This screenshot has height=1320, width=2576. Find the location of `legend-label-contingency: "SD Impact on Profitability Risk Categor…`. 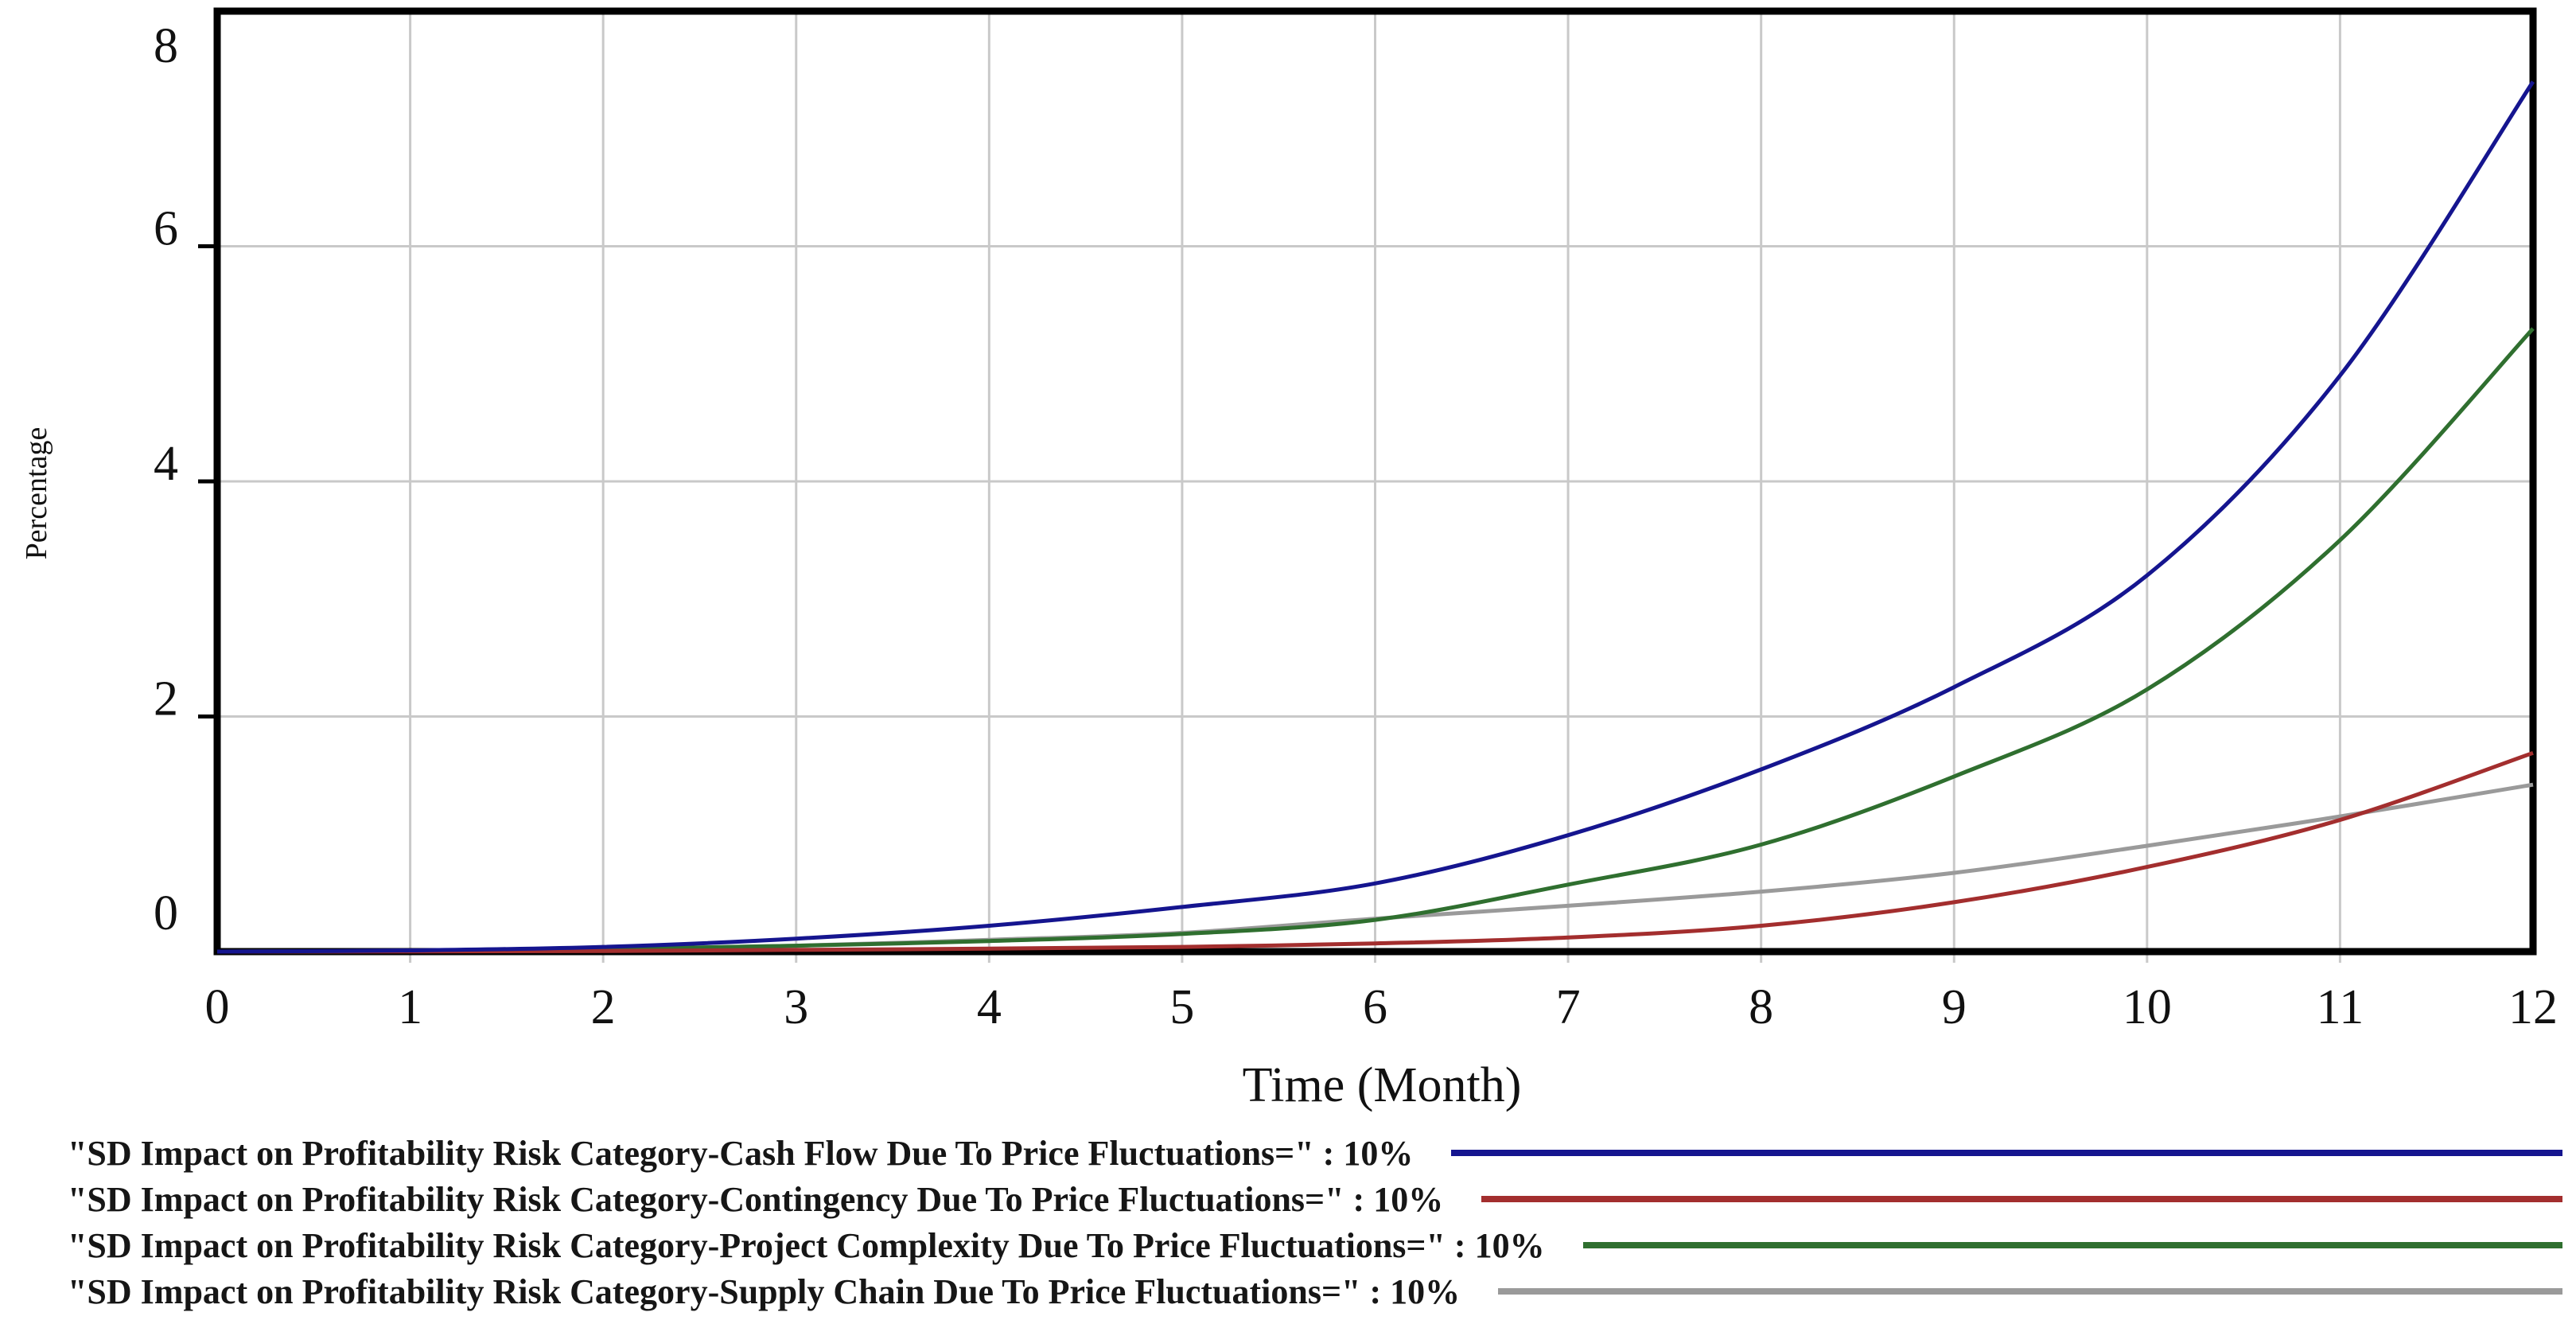

legend-label-contingency: "SD Impact on Profitability Risk Categor… is located at coordinates (756, 1199).